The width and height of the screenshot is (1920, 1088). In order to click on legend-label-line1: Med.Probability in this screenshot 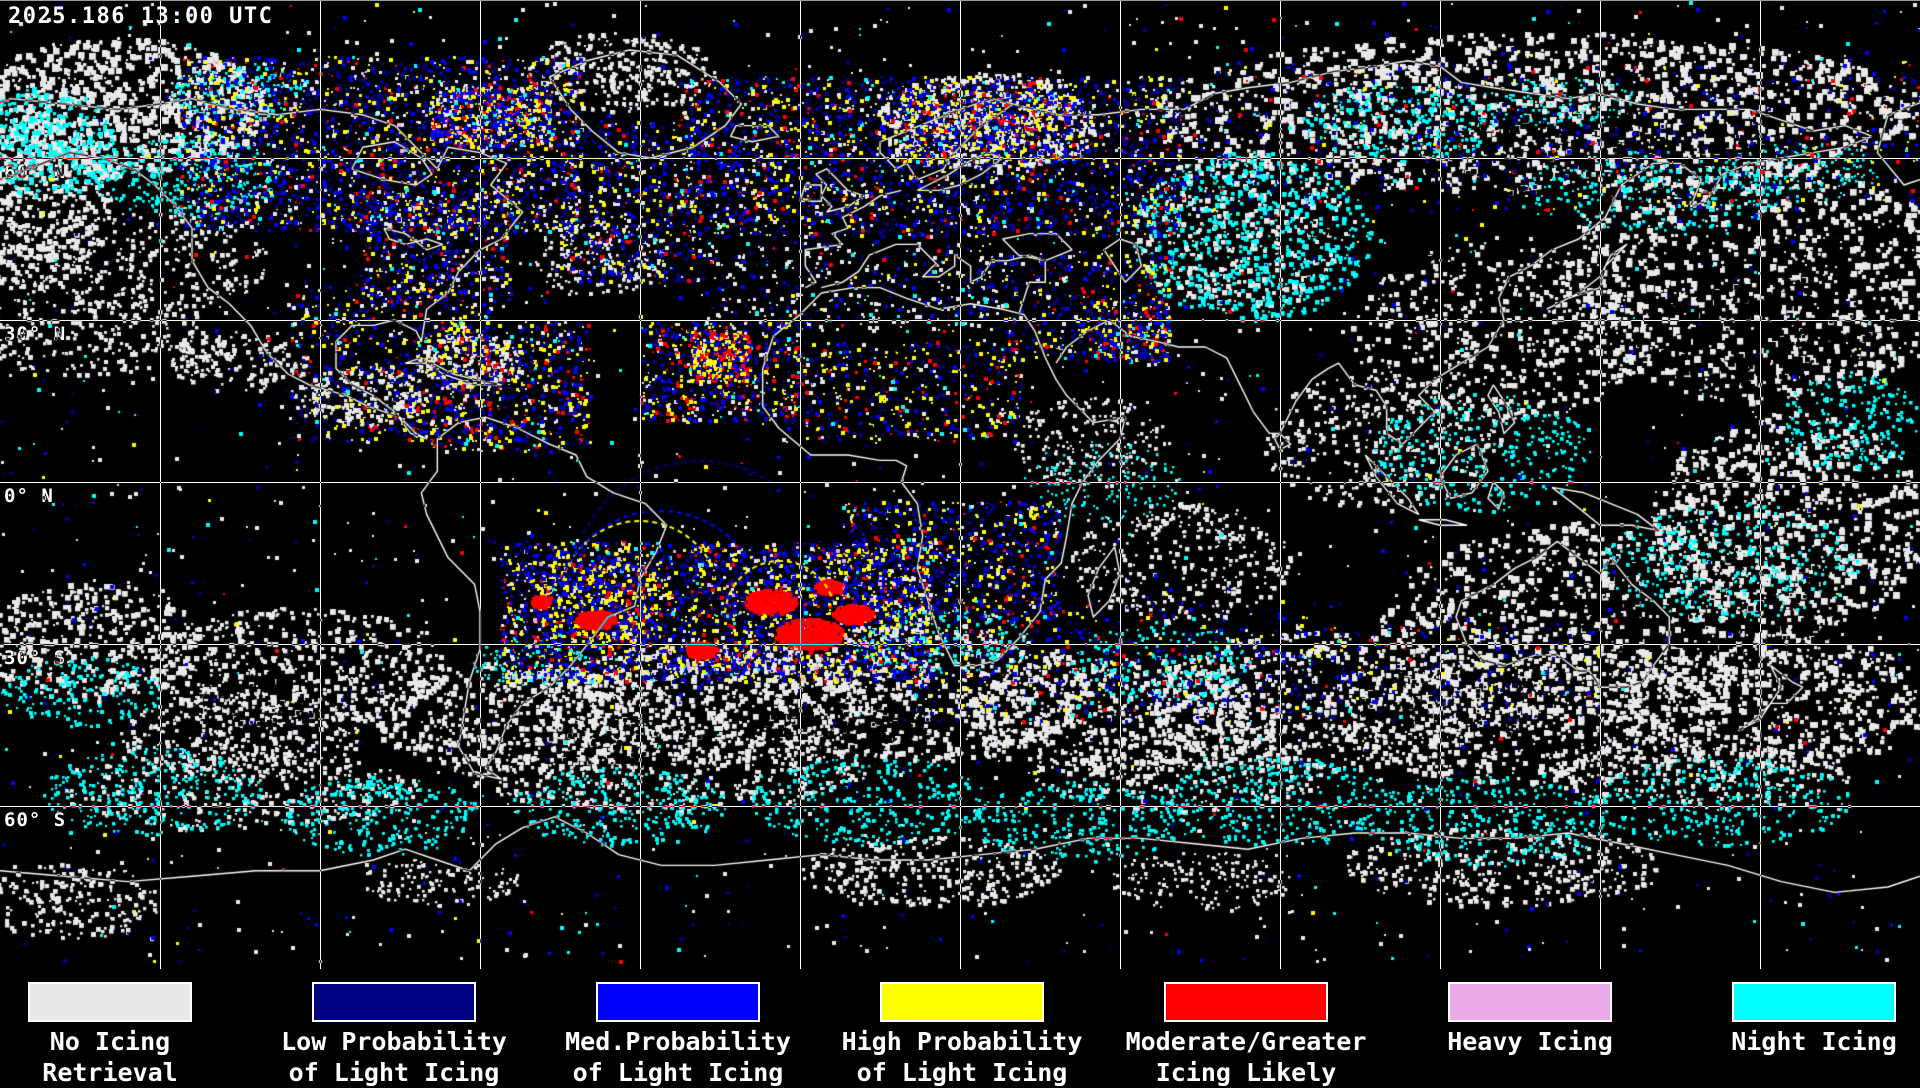, I will do `click(678, 1041)`.